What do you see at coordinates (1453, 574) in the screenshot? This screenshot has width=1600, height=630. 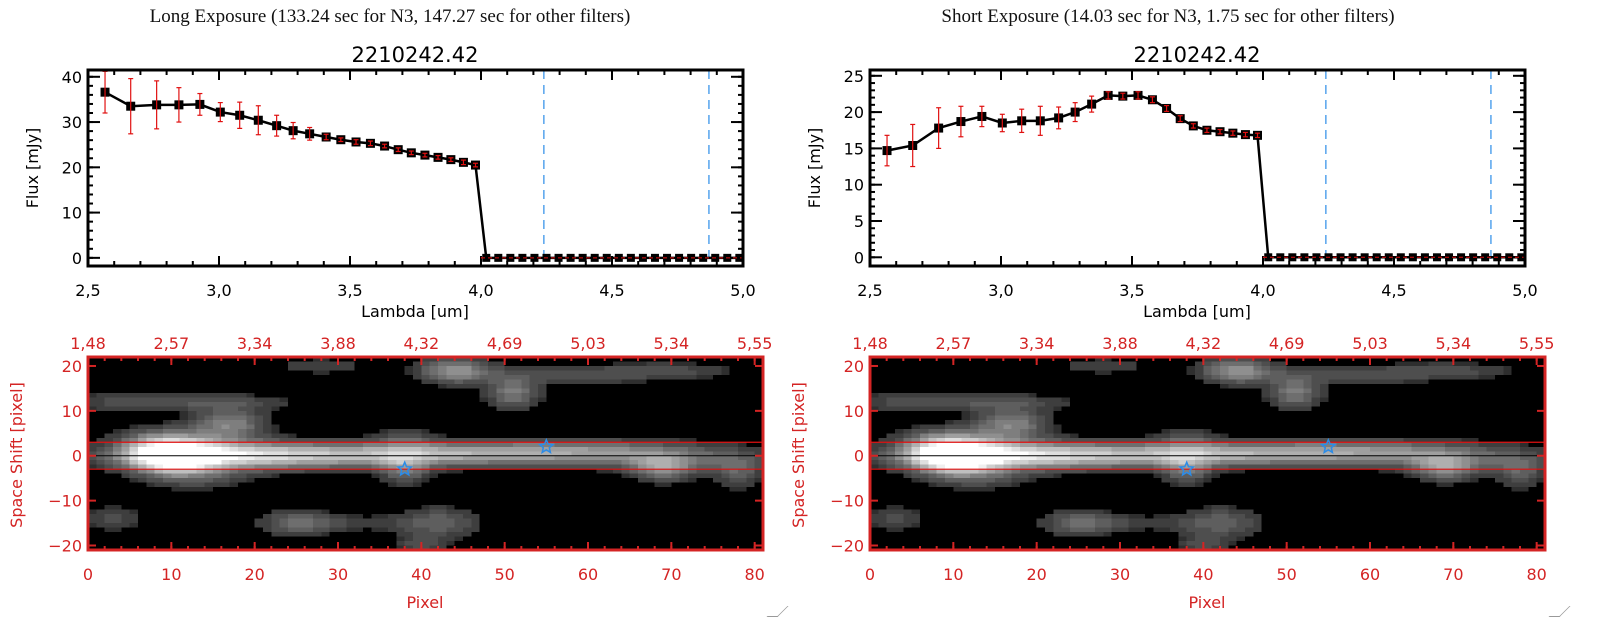 I see `x-tick-label: 70` at bounding box center [1453, 574].